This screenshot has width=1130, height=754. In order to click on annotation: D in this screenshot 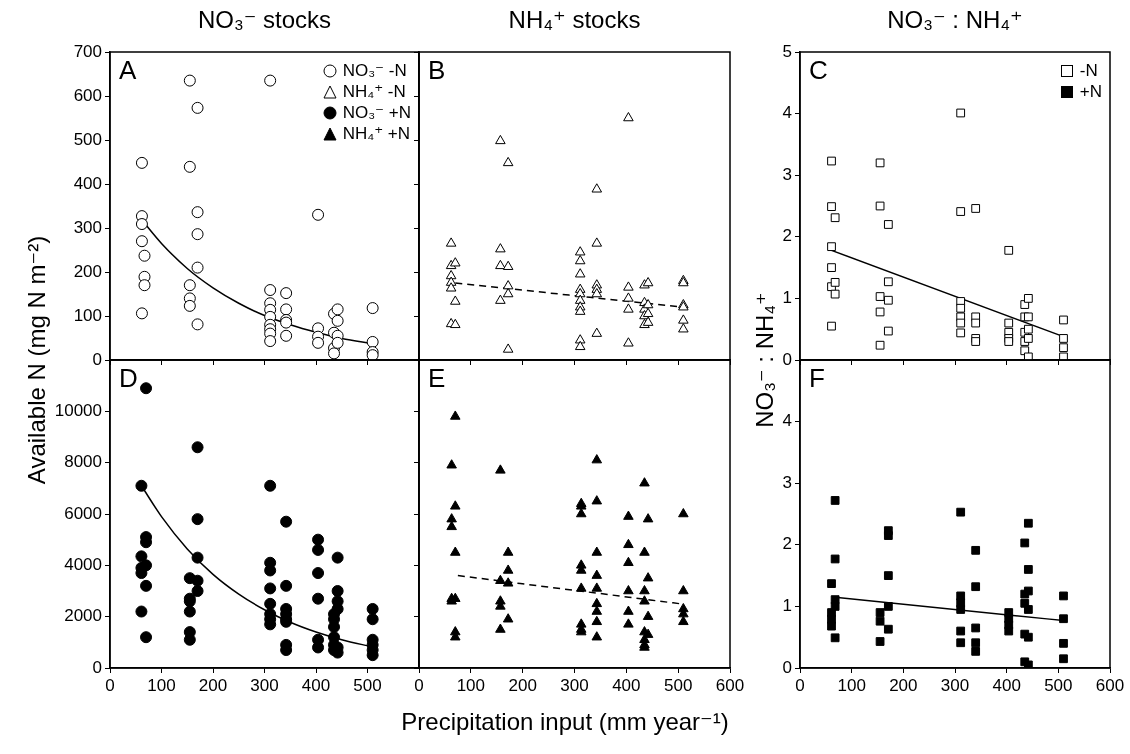, I will do `click(128, 378)`.